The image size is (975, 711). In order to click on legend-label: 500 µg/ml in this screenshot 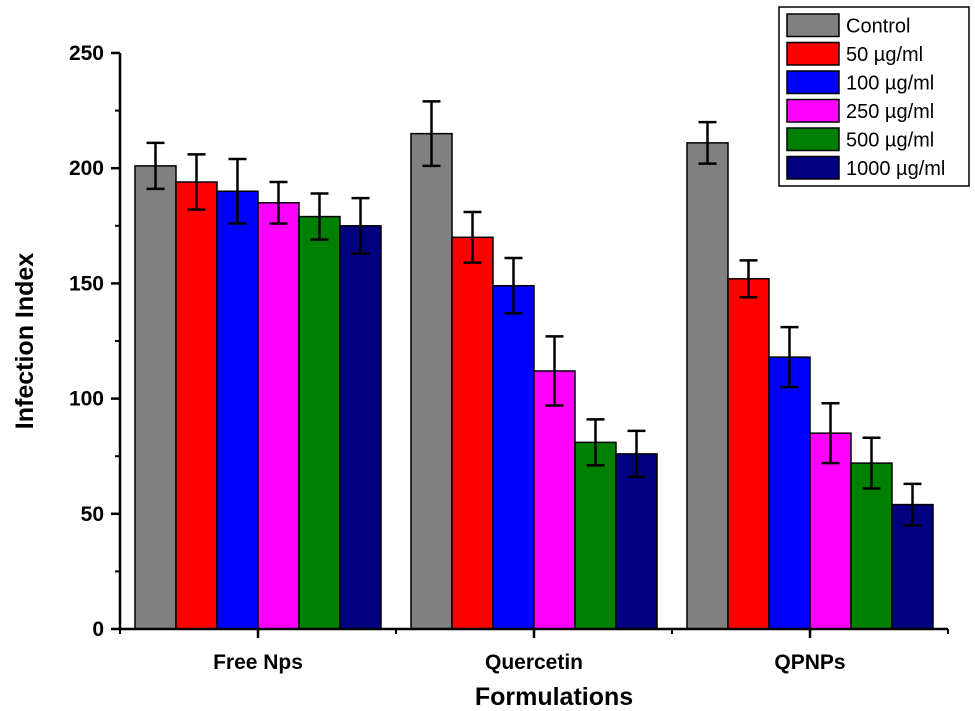, I will do `click(890, 141)`.